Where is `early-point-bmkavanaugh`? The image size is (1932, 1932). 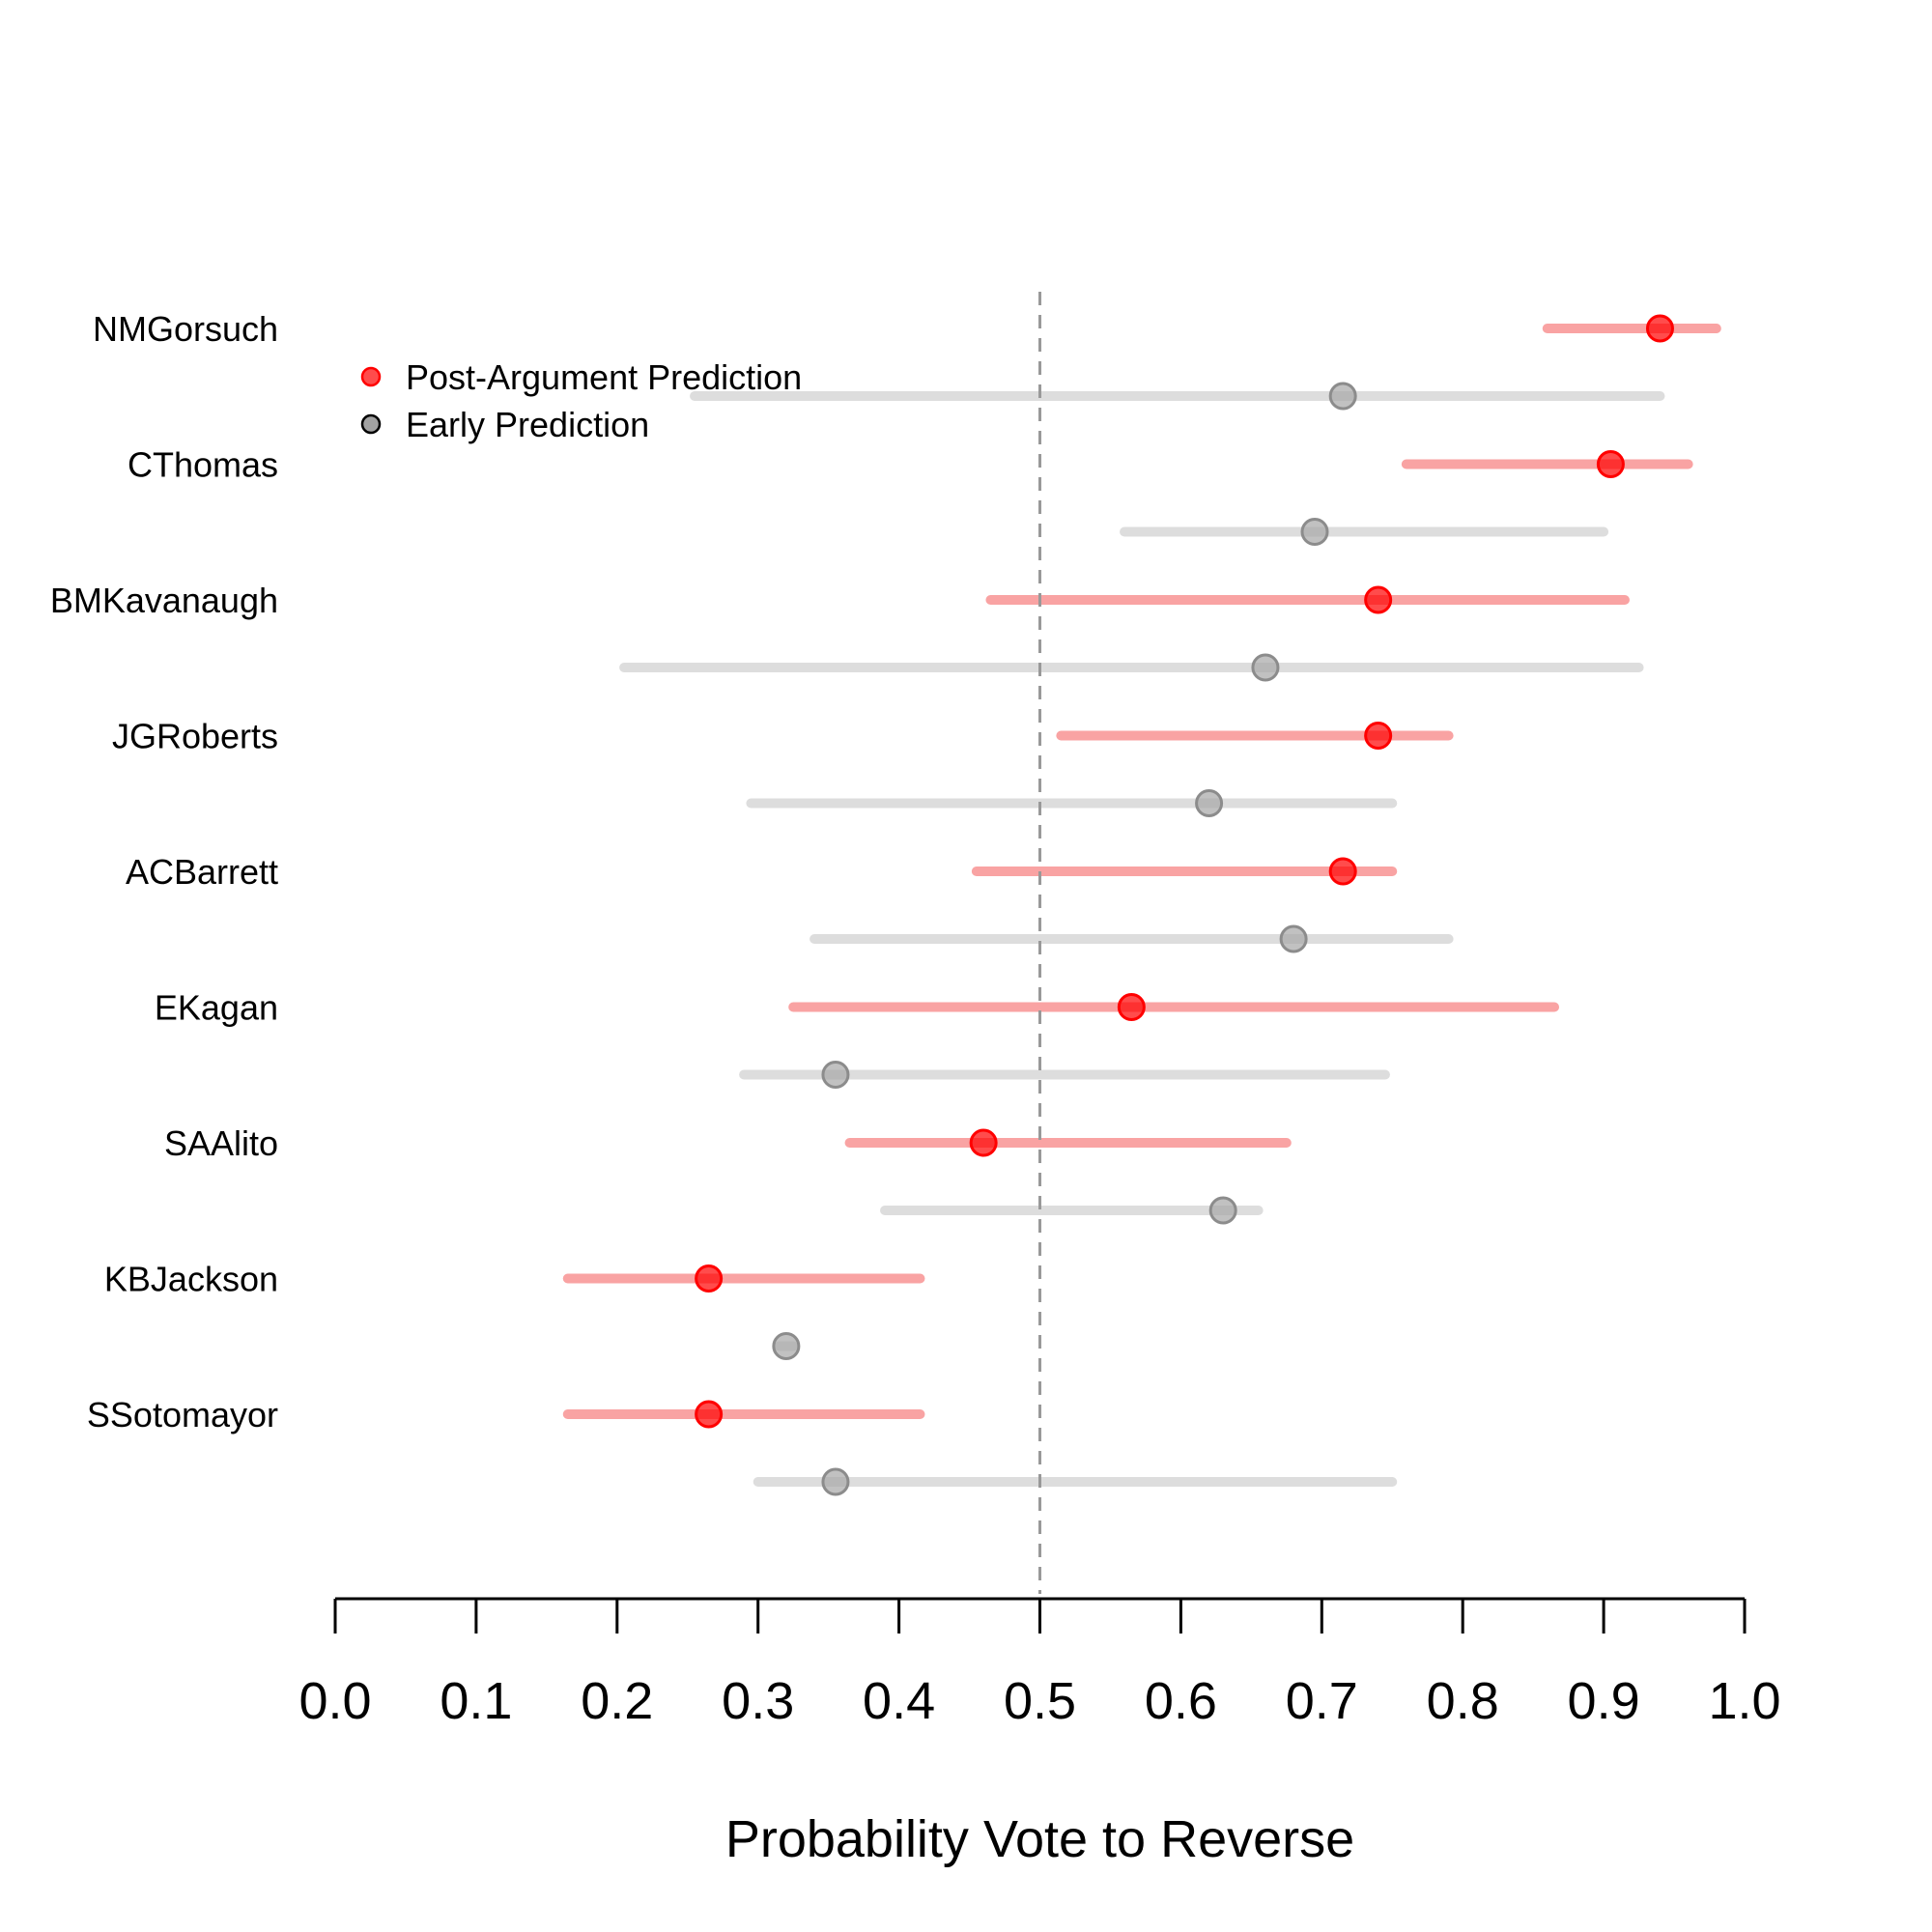 early-point-bmkavanaugh is located at coordinates (1265, 667).